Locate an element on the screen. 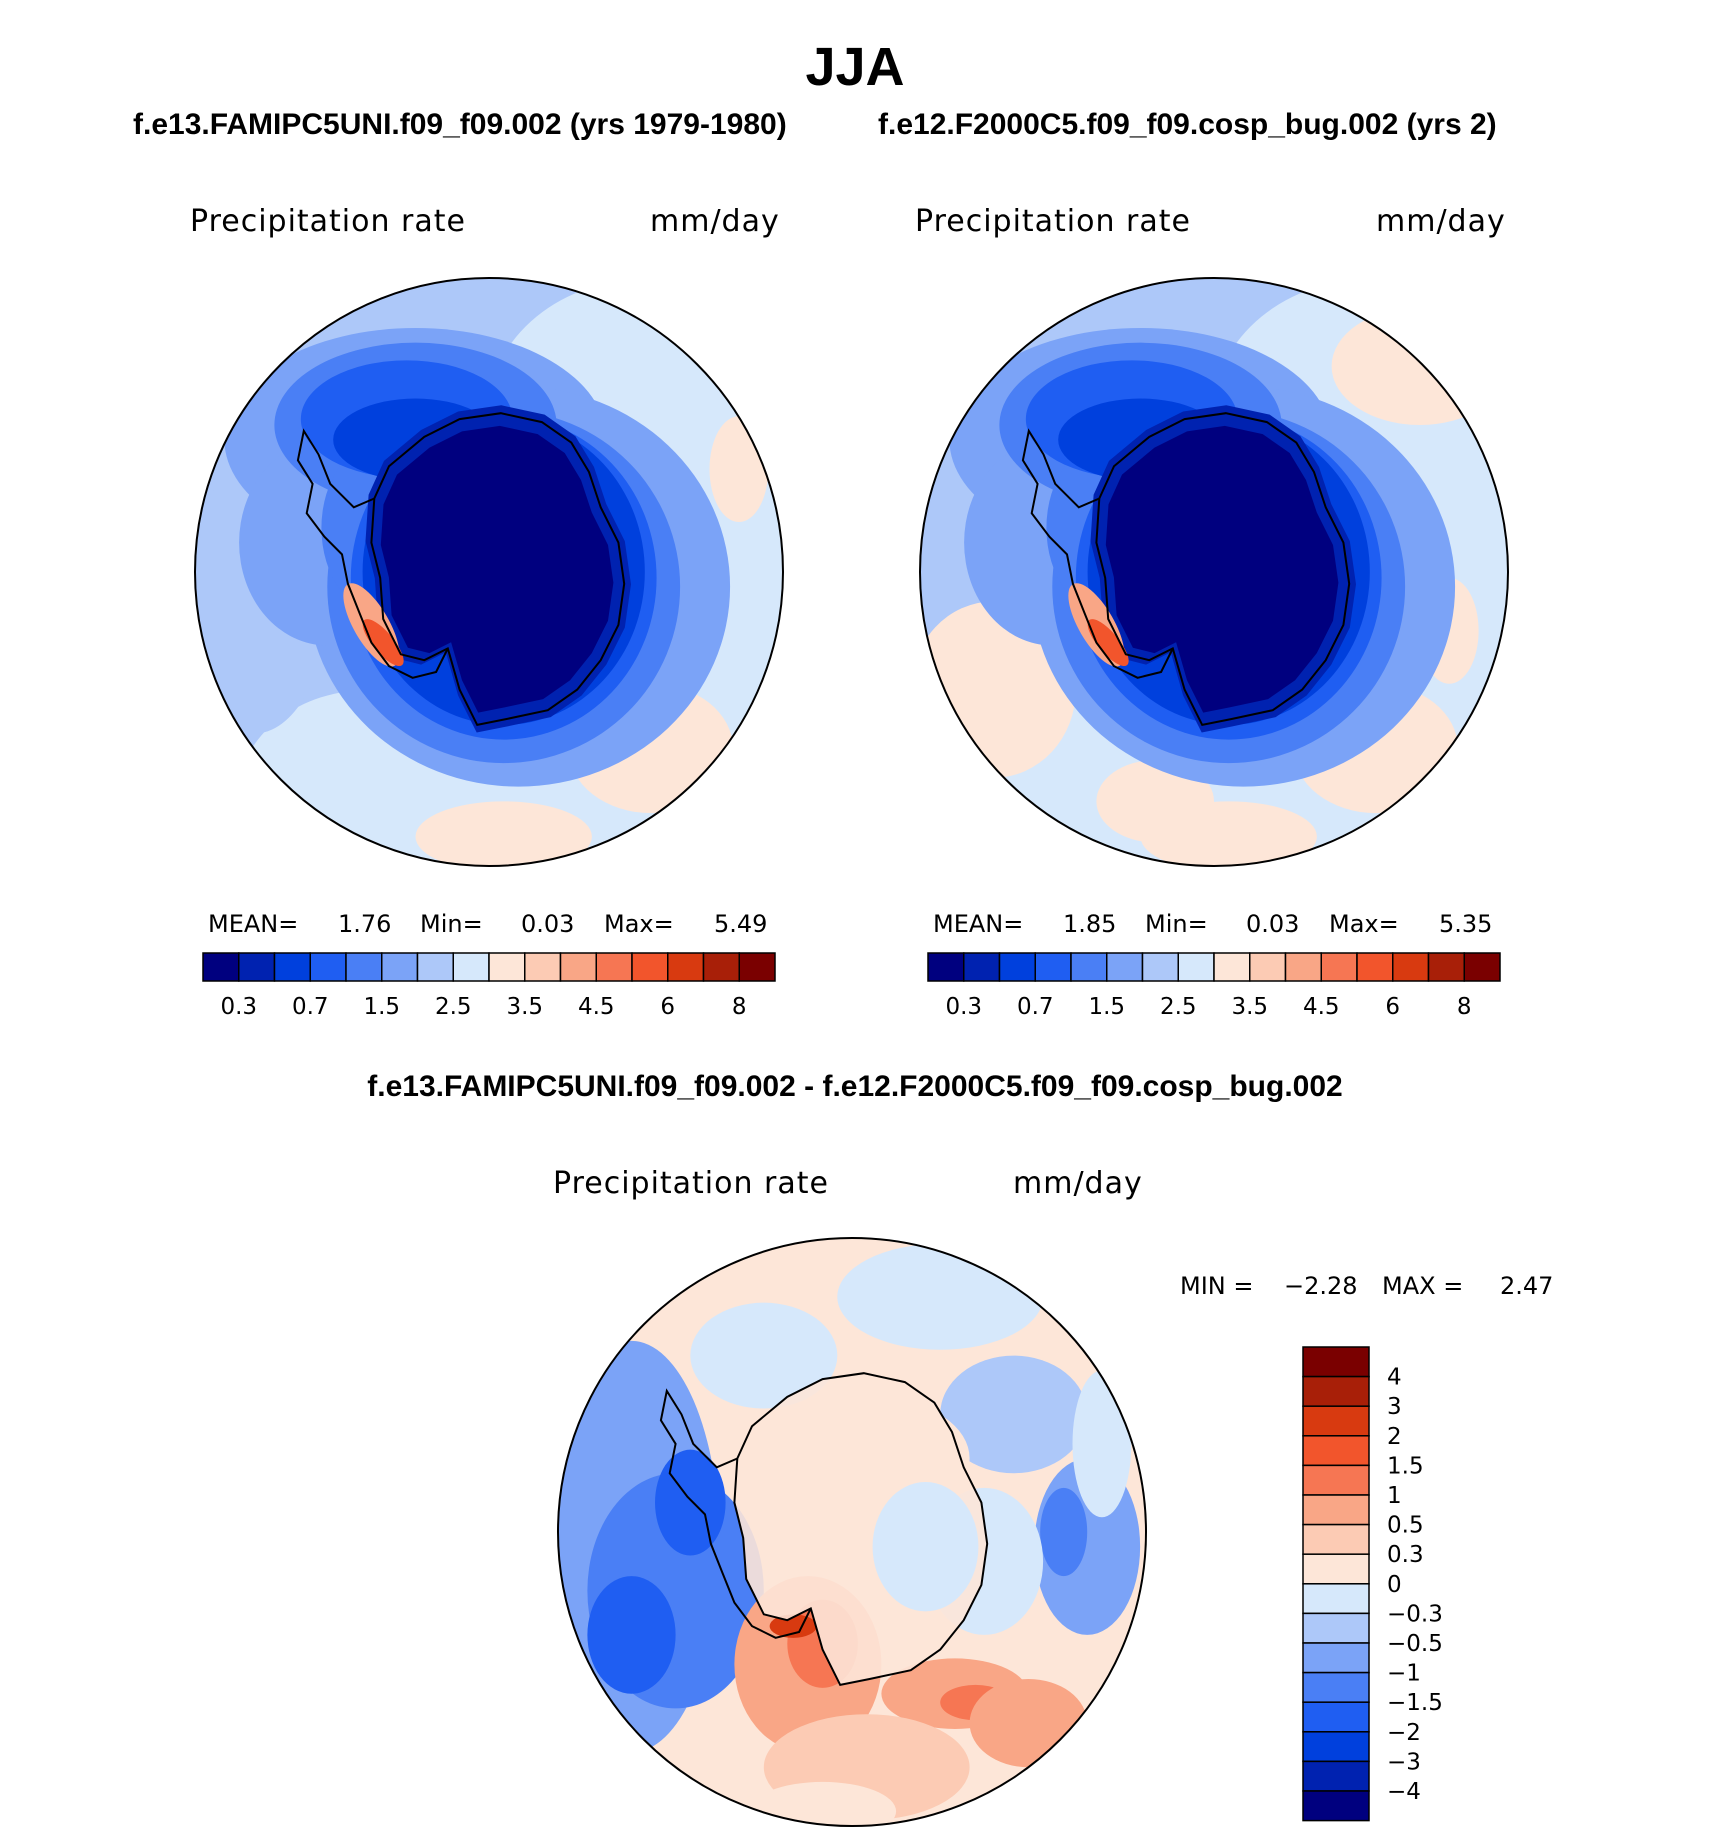 Image resolution: width=1710 pixels, height=1840 pixels. panel-3-units-label: mm/day is located at coordinates (1078, 1183).